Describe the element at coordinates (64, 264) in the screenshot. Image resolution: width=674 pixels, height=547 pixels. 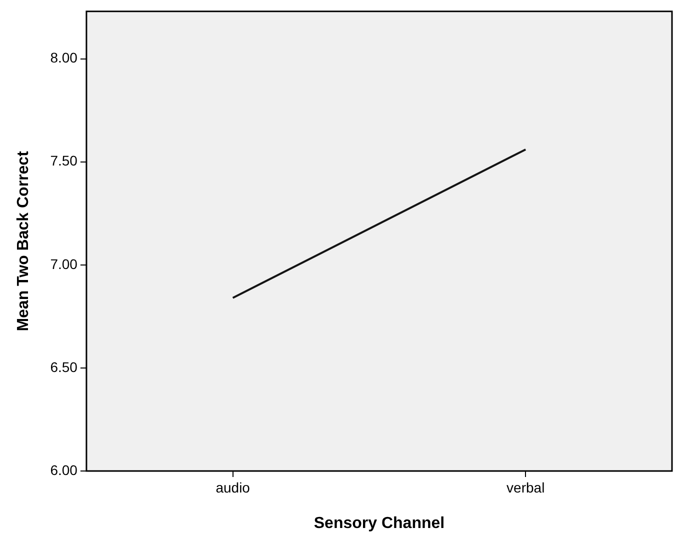
I see `y-tick-label: 7.00` at that location.